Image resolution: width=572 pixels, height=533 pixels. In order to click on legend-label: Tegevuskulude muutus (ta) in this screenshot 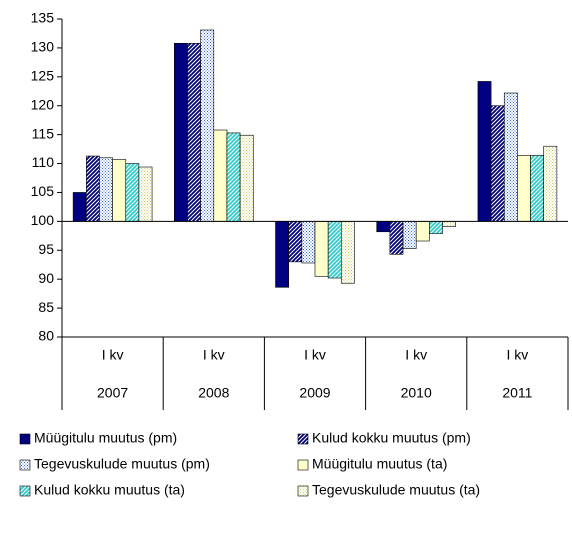, I will do `click(396, 490)`.